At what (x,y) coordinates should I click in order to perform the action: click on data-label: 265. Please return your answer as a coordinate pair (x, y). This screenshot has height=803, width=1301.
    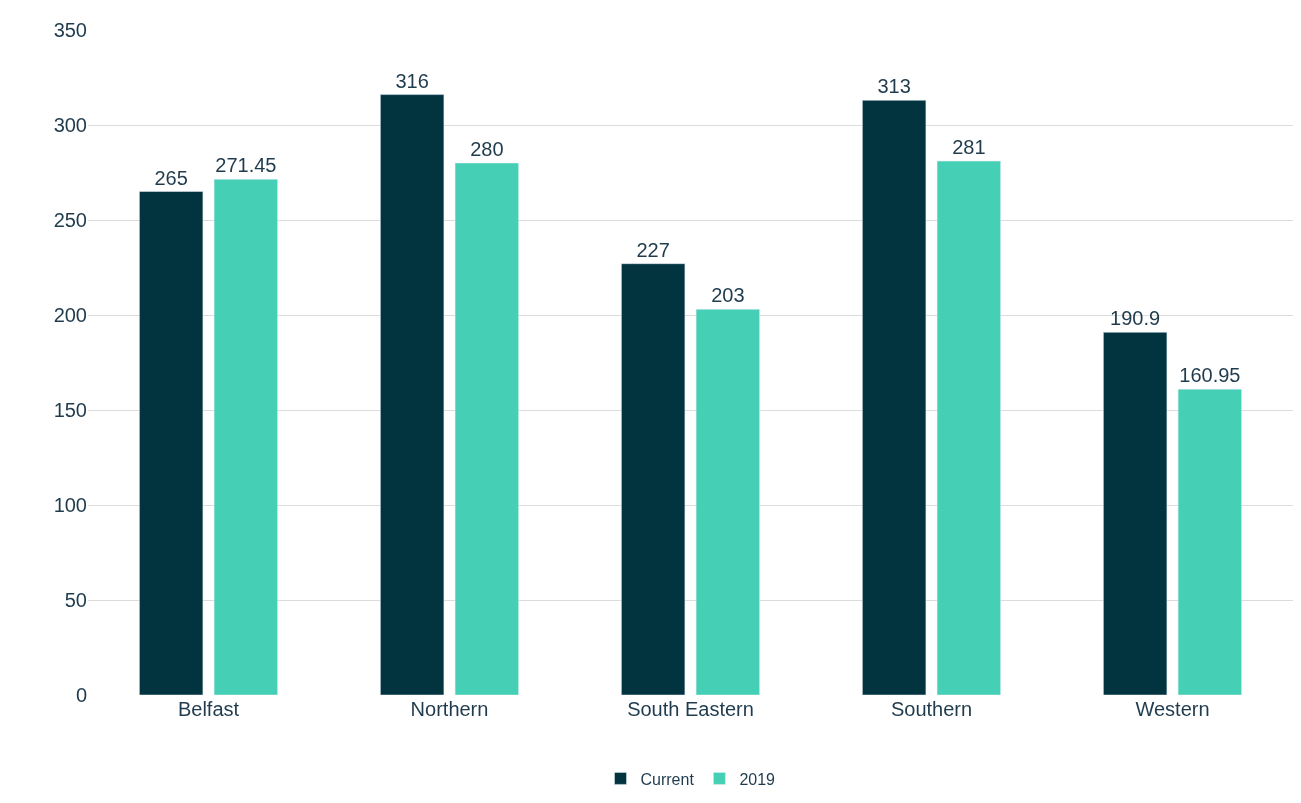
    Looking at the image, I should click on (171, 177).